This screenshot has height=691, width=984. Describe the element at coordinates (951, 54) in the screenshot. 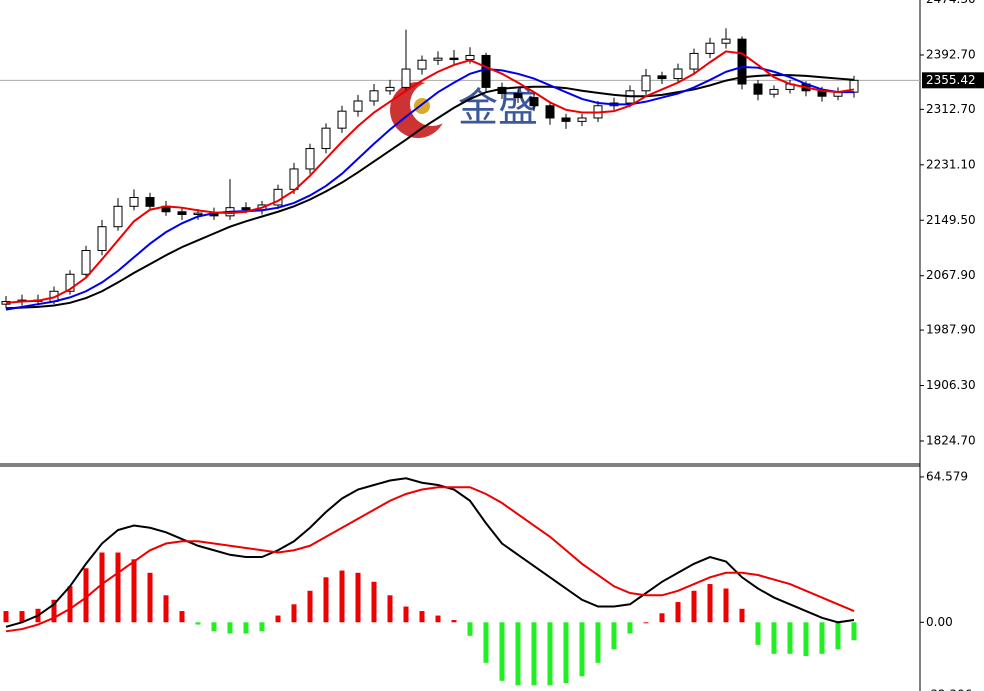

I see `y-tick-label: 2392.70` at that location.